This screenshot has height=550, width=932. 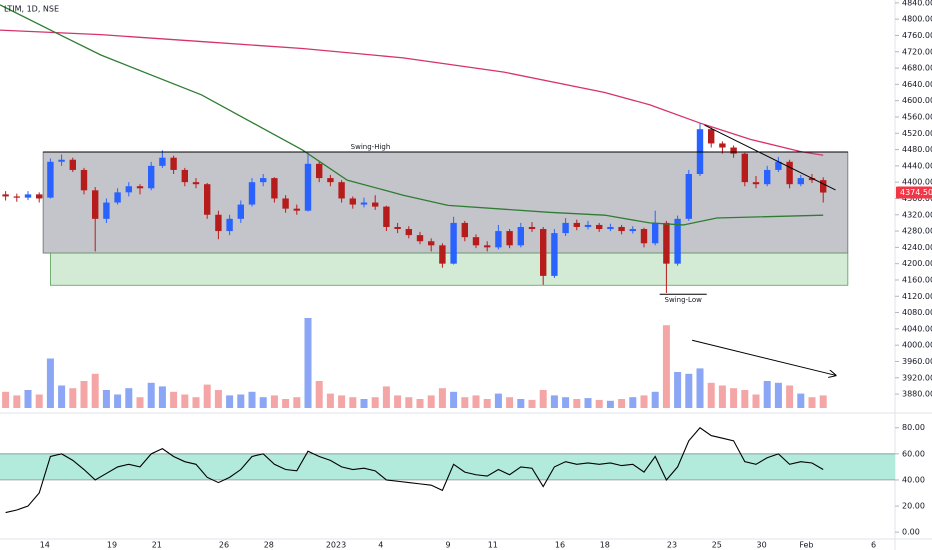 I want to click on x-tick-label: 26, so click(x=224, y=545).